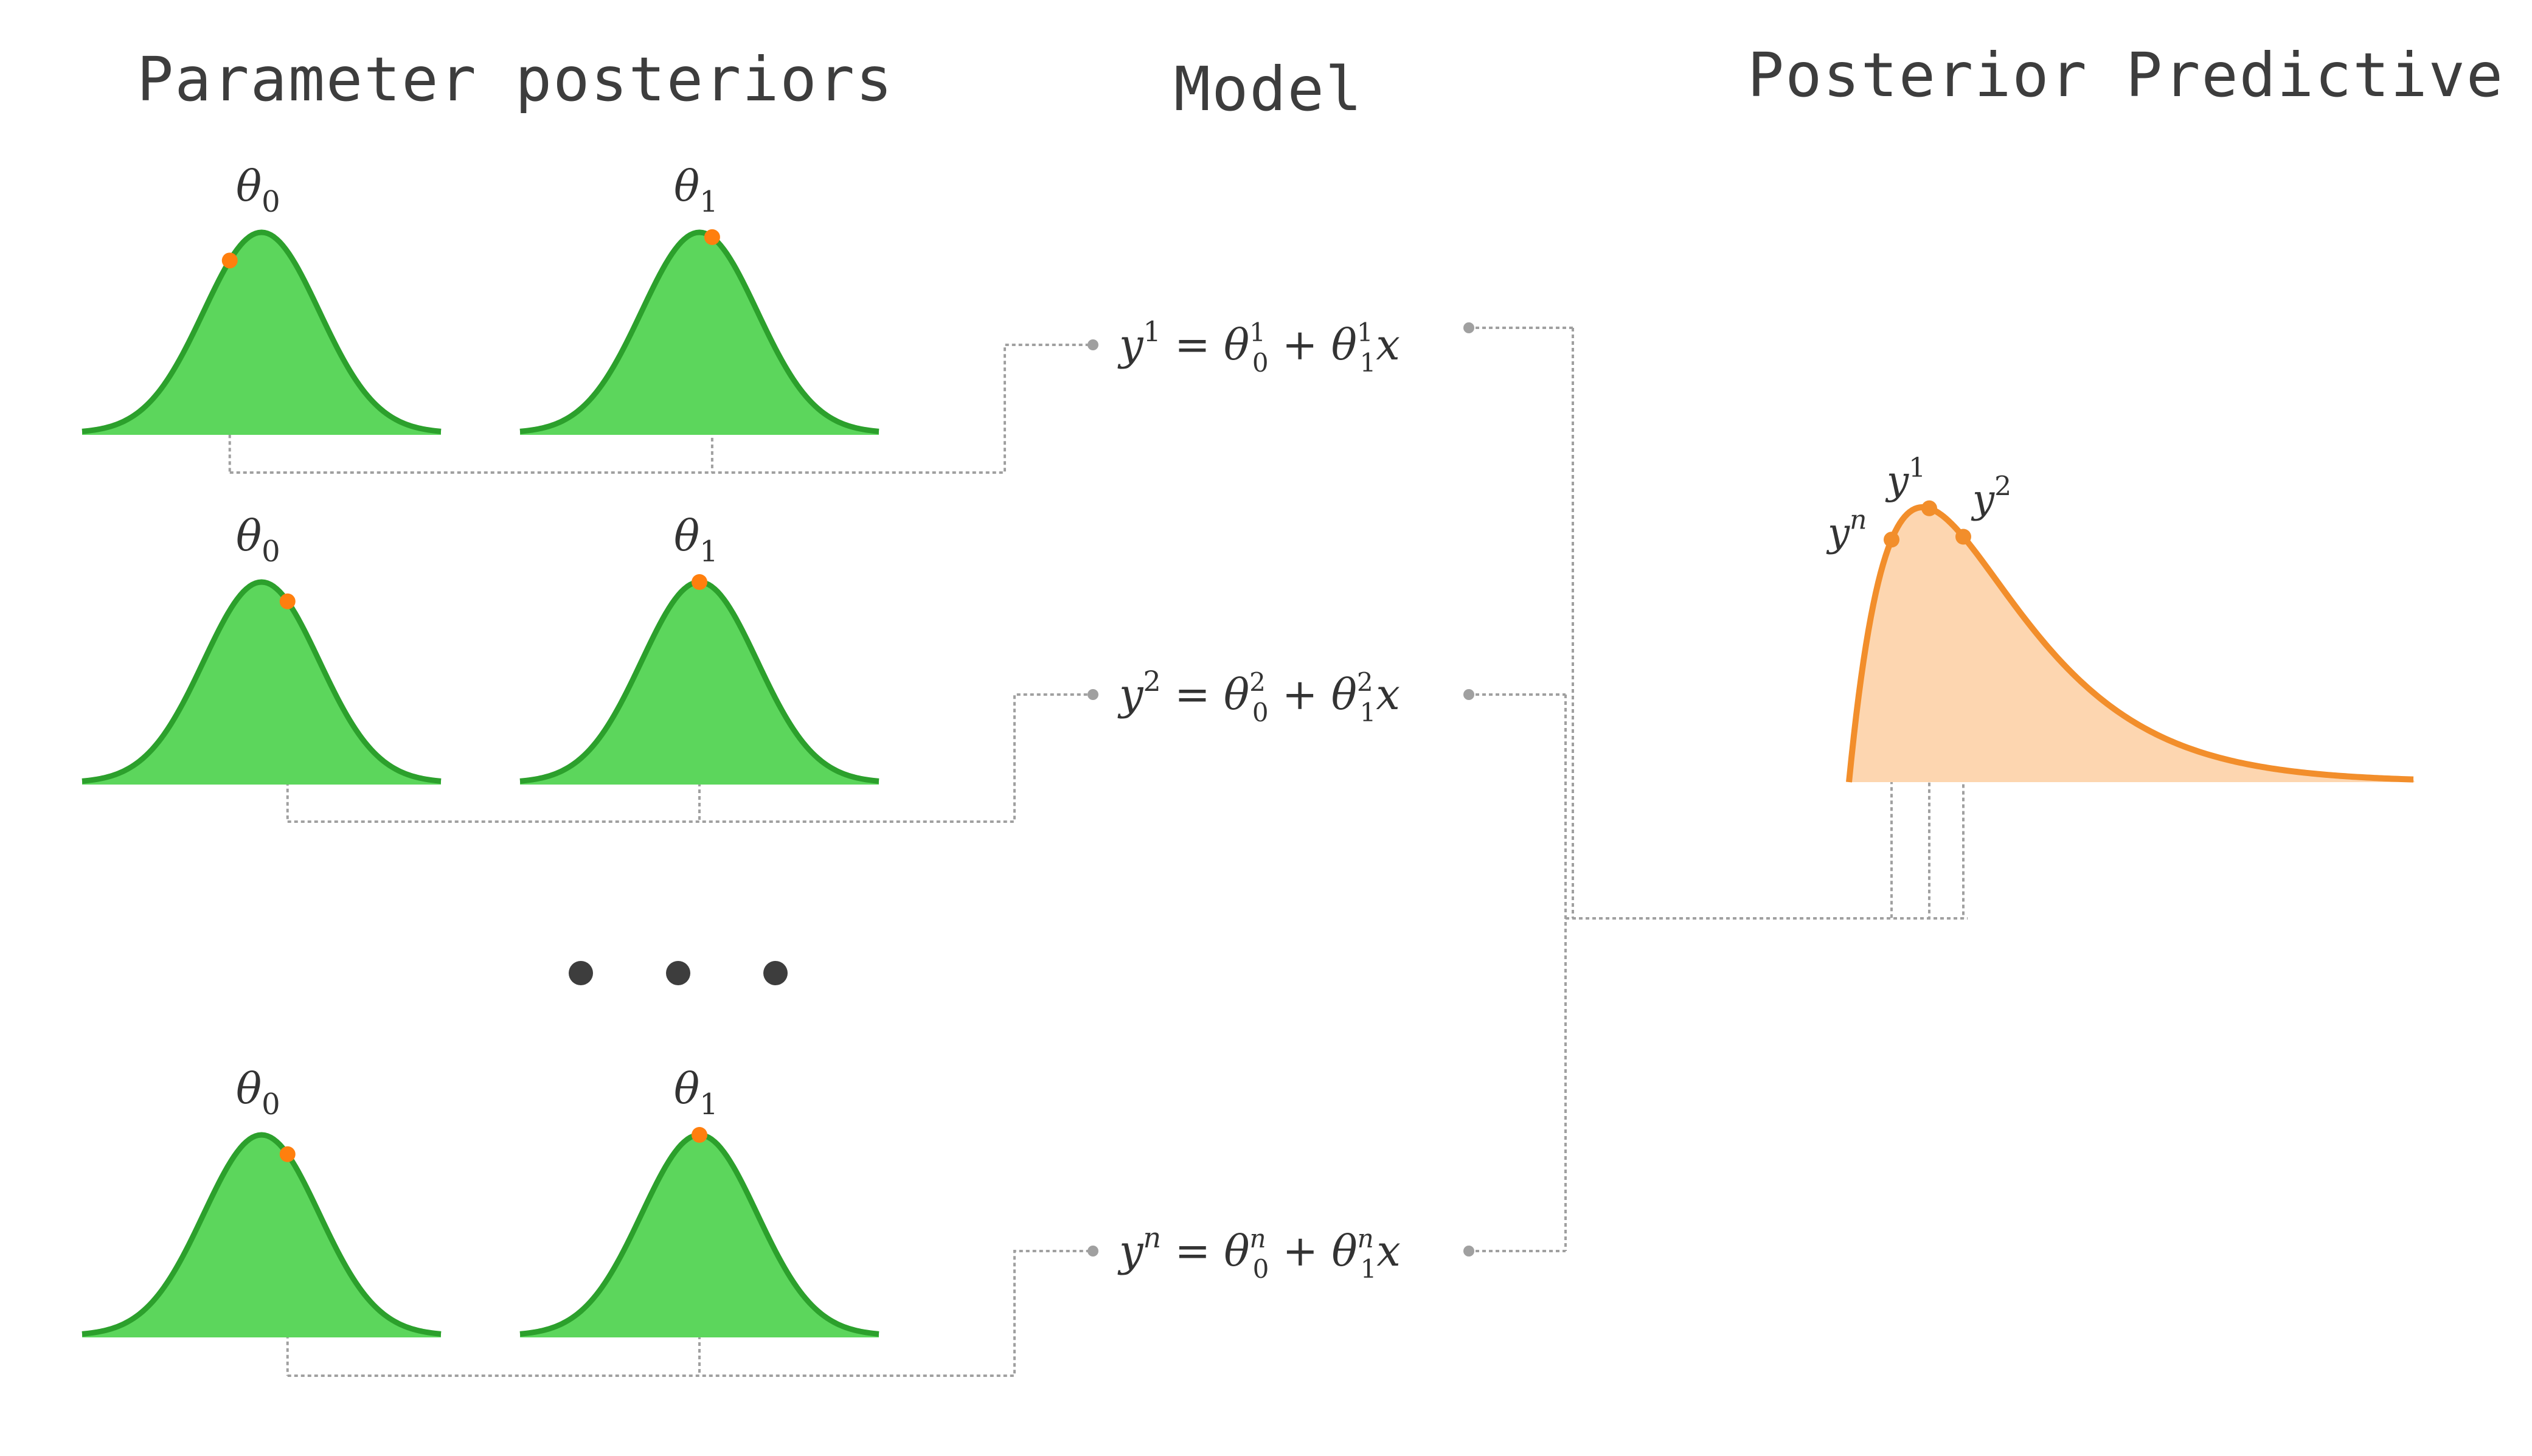 The width and height of the screenshot is (2532, 1456). I want to click on predictive-label-2: y2, so click(1991, 496).